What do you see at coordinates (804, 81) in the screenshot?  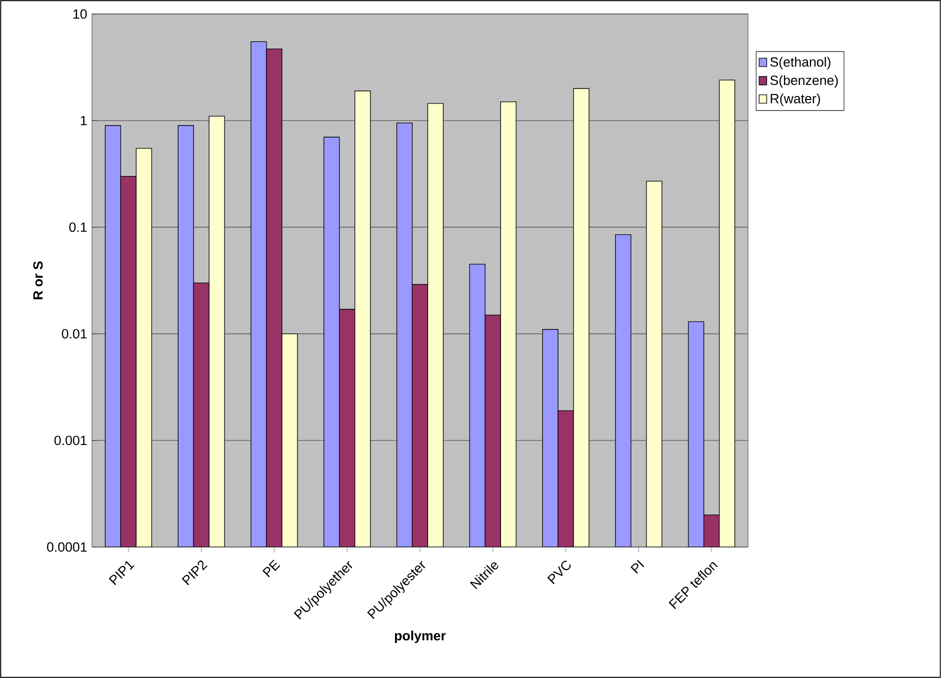 I see `legend-label: S(benzene)` at bounding box center [804, 81].